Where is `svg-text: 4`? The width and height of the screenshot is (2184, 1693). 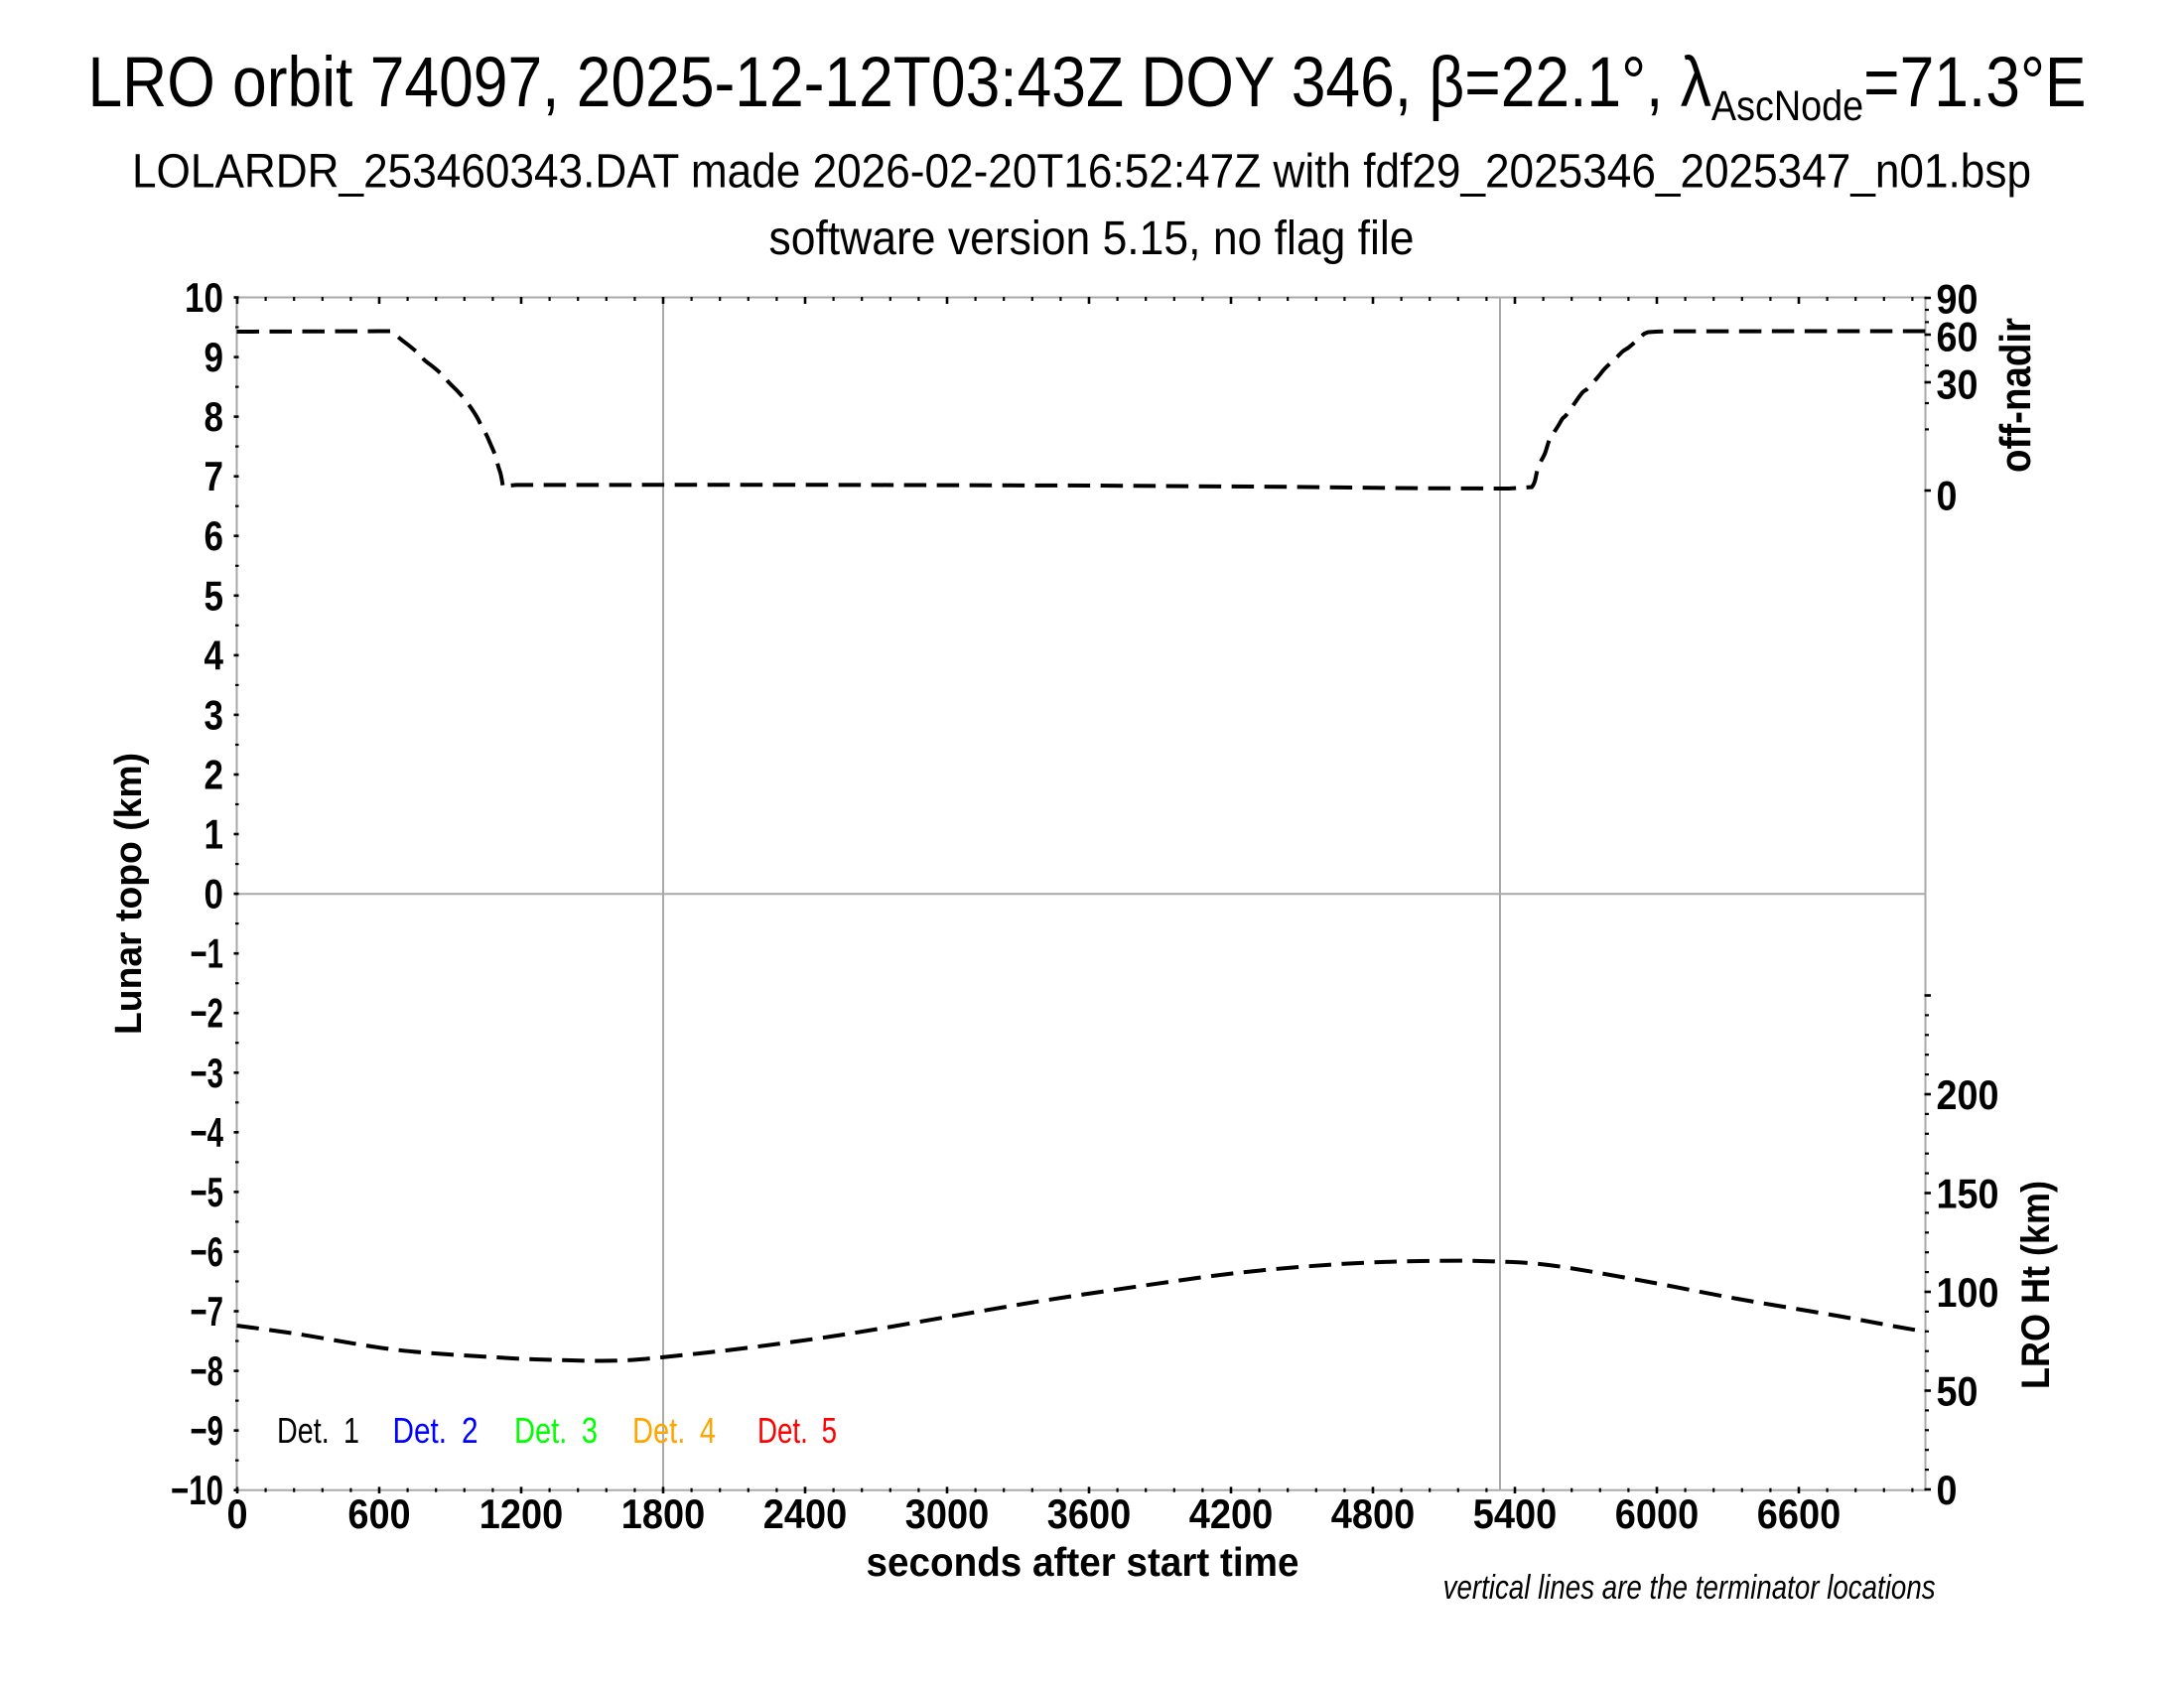 svg-text: 4 is located at coordinates (214, 655).